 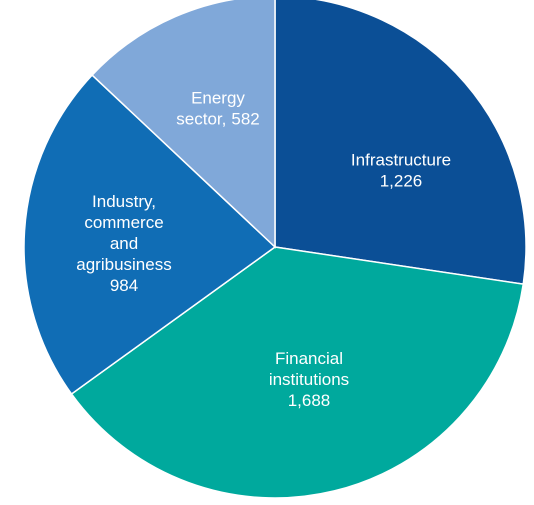 I want to click on label-name: Industry,, so click(x=124, y=201).